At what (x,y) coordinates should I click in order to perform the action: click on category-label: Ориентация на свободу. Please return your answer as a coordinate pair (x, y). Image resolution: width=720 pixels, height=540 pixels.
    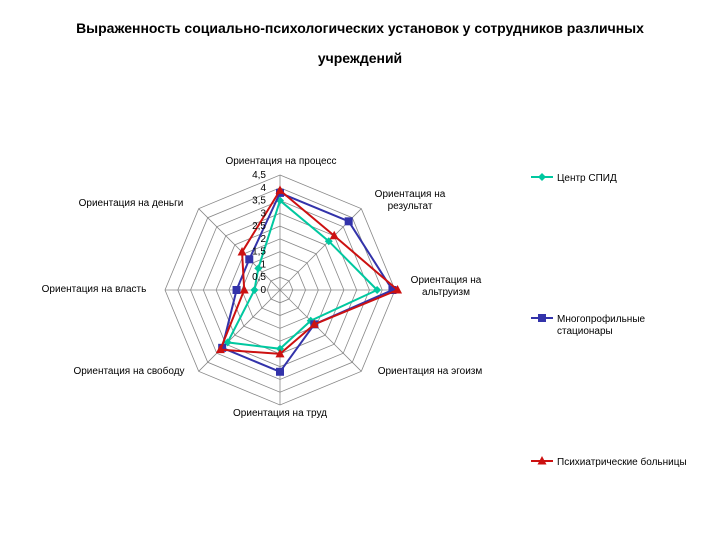
    Looking at the image, I should click on (128, 371).